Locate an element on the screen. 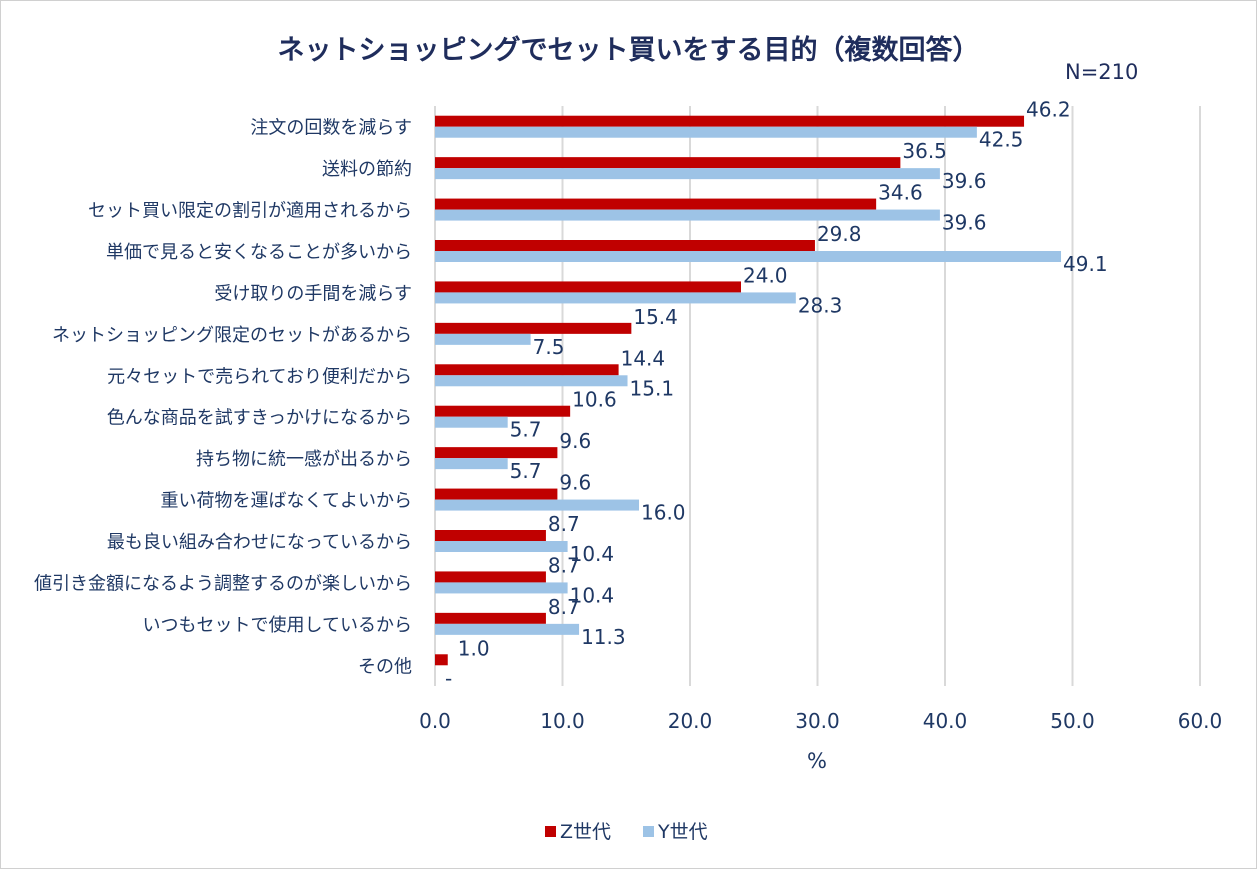 The image size is (1257, 869). data-label: 49.1 is located at coordinates (1085, 264).